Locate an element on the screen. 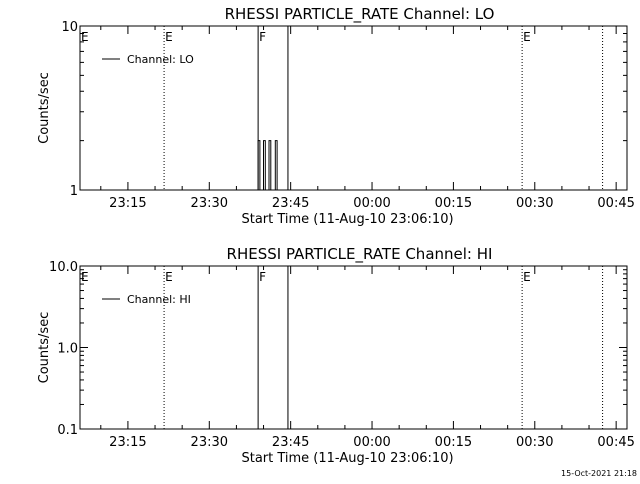 This screenshot has width=640, height=484. y-tick-label: 1.0 is located at coordinates (67, 349).